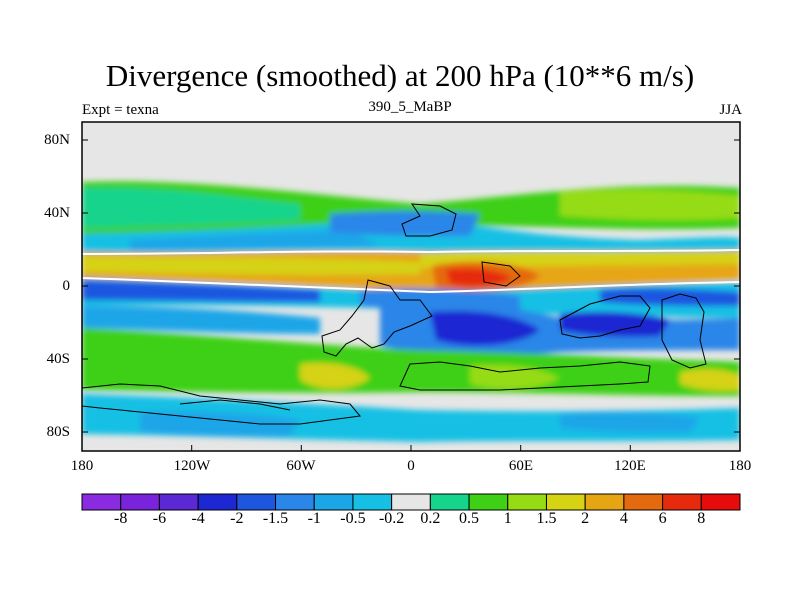 This screenshot has width=800, height=600. Describe the element at coordinates (701, 518) in the screenshot. I see `colorbar-label: 8` at that location.